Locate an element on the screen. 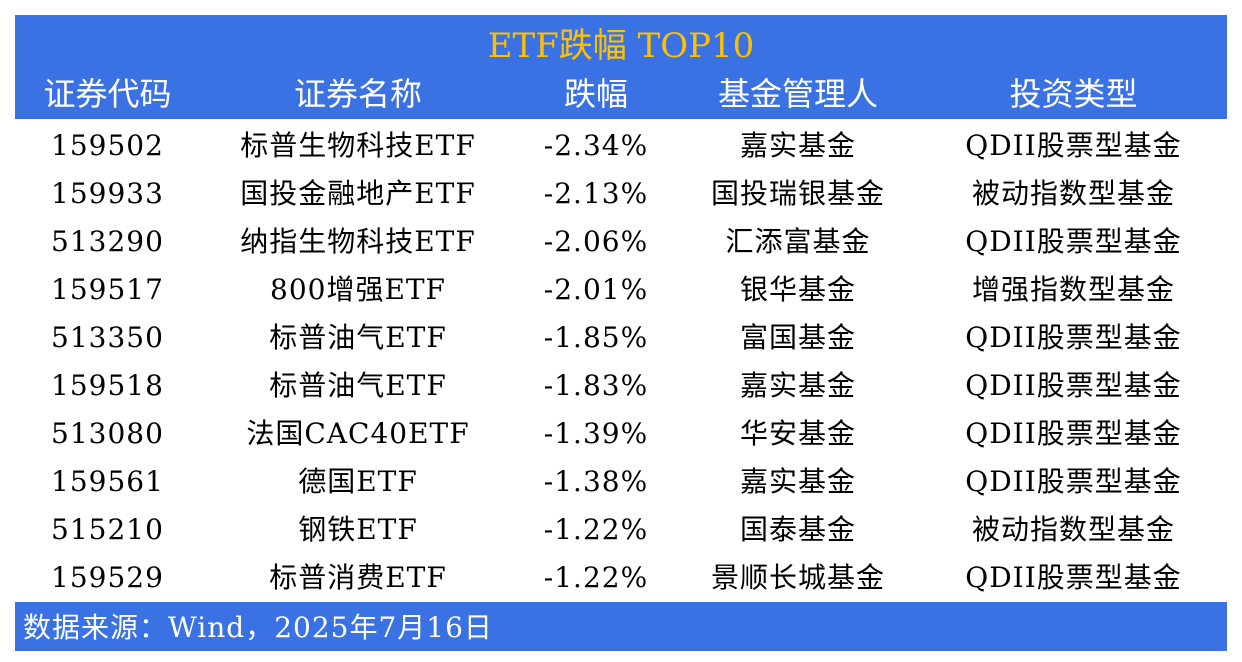 The height and width of the screenshot is (662, 1242). cell-name: 钢铁ETF is located at coordinates (358, 529).